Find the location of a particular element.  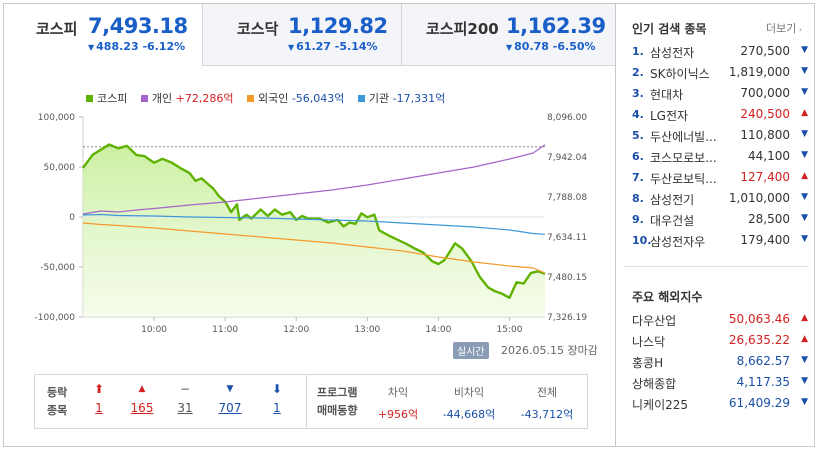

tab-value: 7,493.18 is located at coordinates (138, 26).